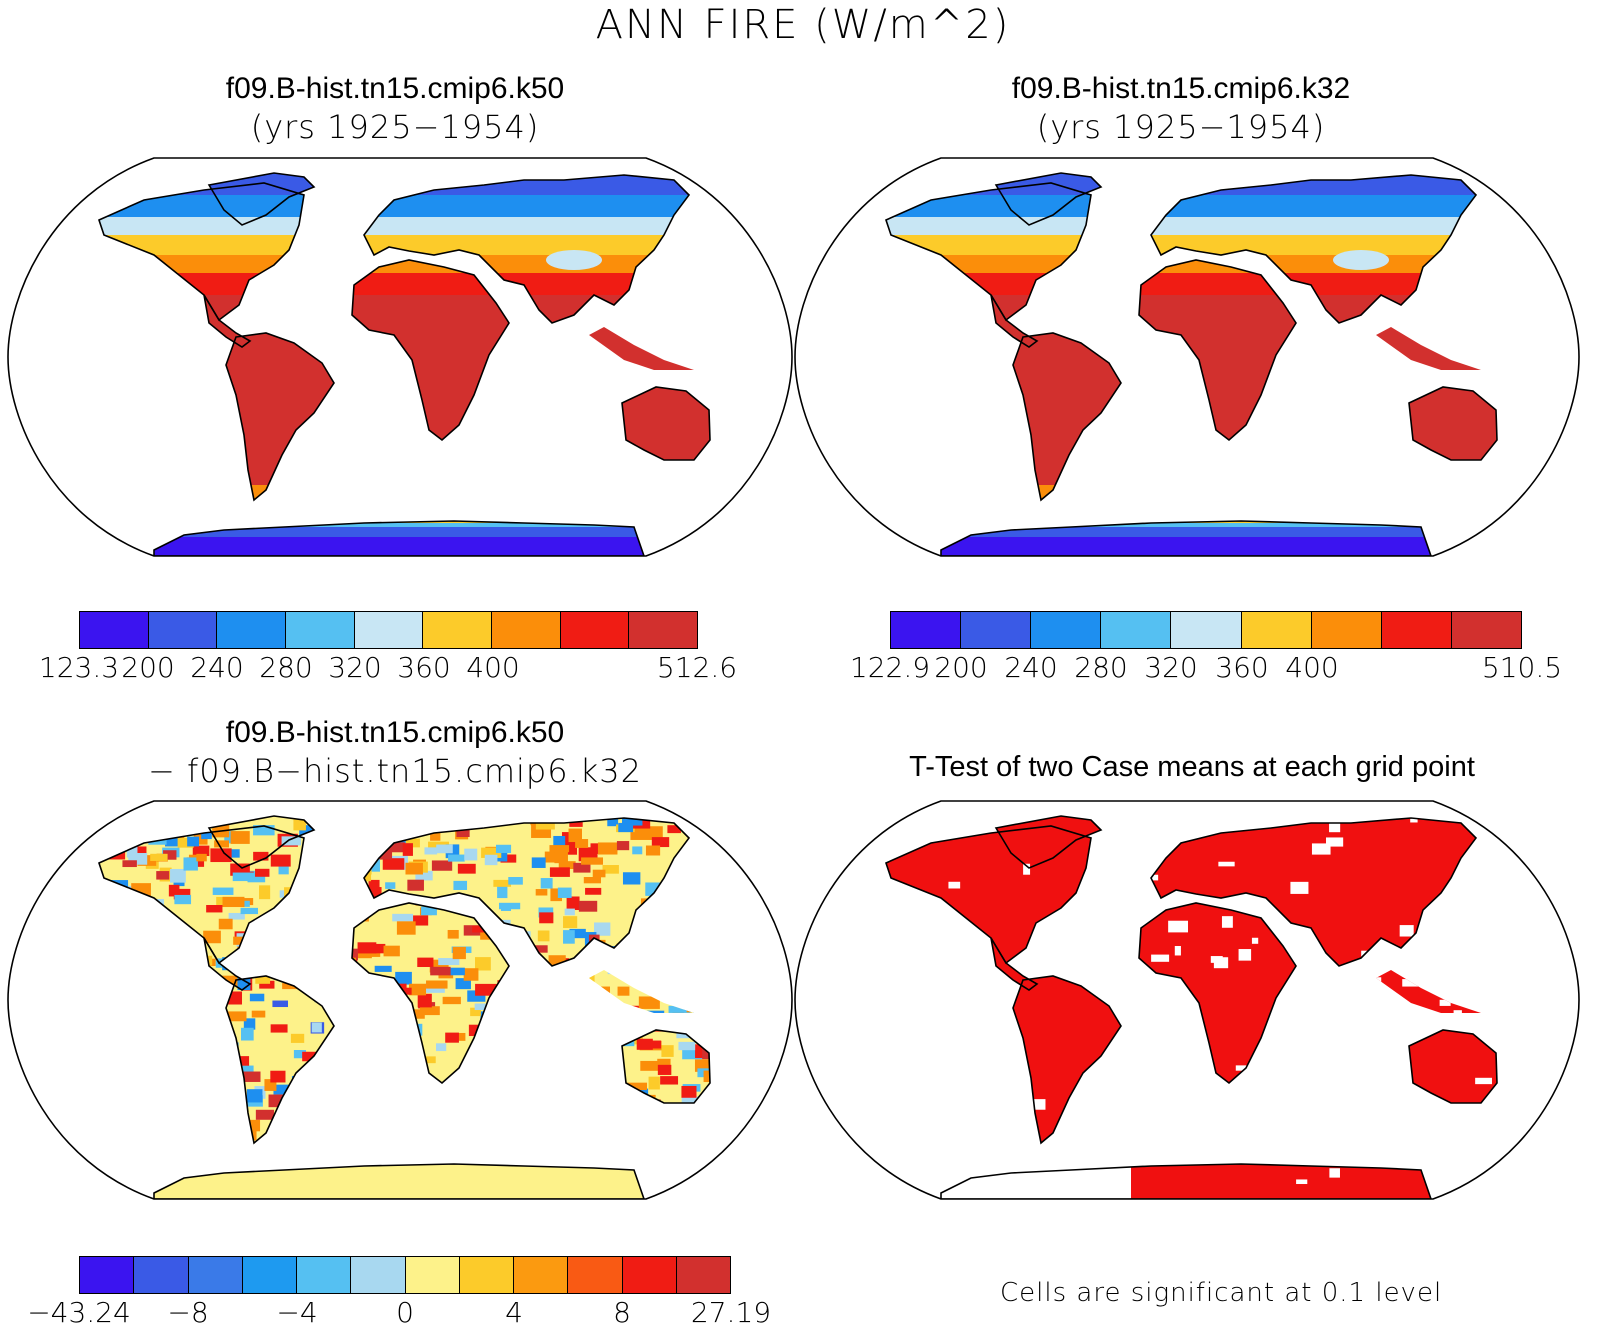 The image size is (1606, 1329). I want to click on colorbar-tick-label: −8, so click(188, 1312).